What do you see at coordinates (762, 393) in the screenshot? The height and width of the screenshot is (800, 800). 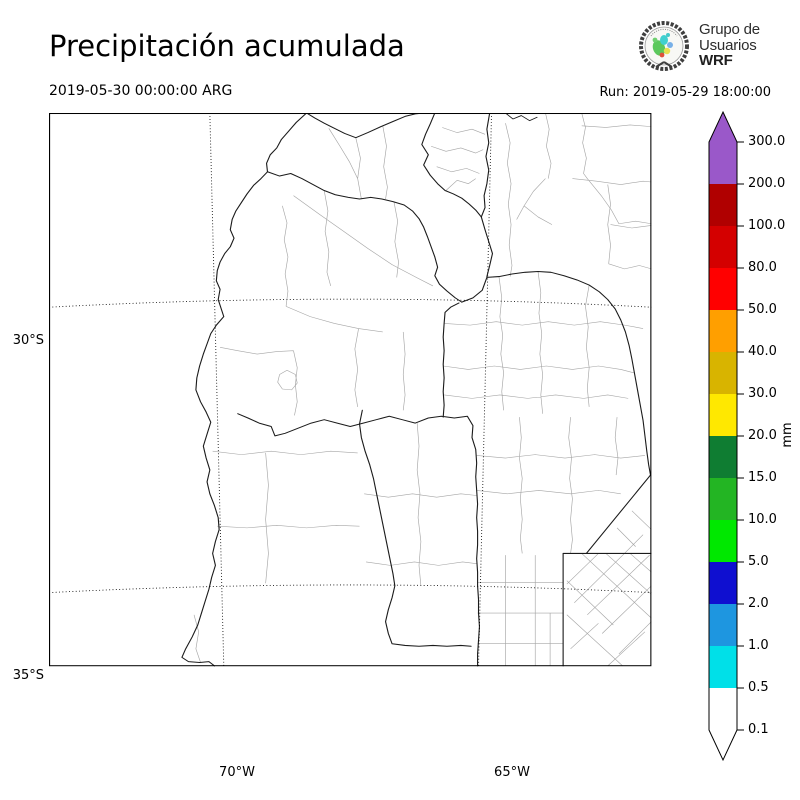 I see `colorbar-tick-label: 30.0` at bounding box center [762, 393].